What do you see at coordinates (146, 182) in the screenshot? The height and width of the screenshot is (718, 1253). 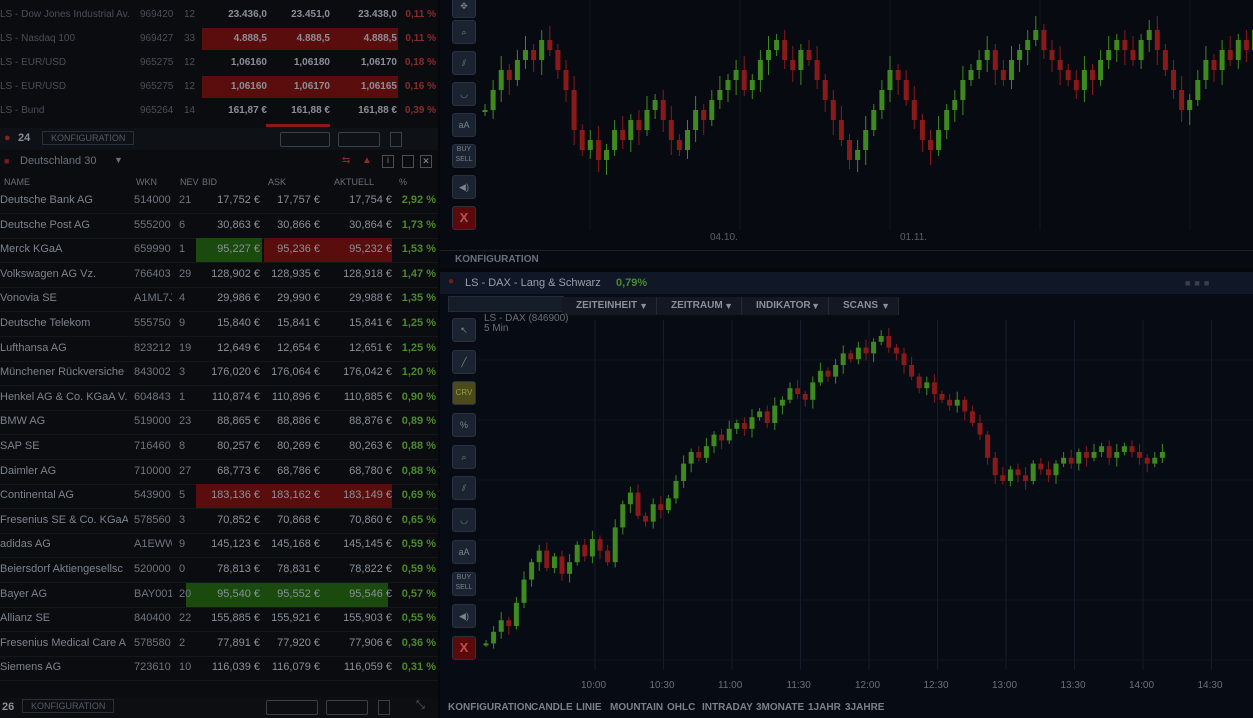 I see `col-wkn: WKN` at bounding box center [146, 182].